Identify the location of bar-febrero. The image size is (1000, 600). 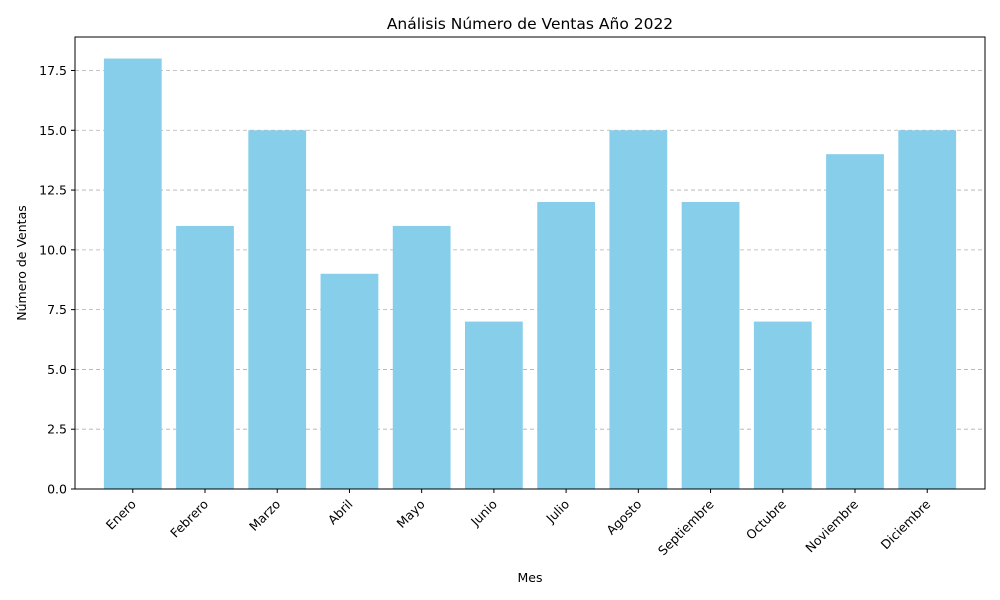
(205, 357).